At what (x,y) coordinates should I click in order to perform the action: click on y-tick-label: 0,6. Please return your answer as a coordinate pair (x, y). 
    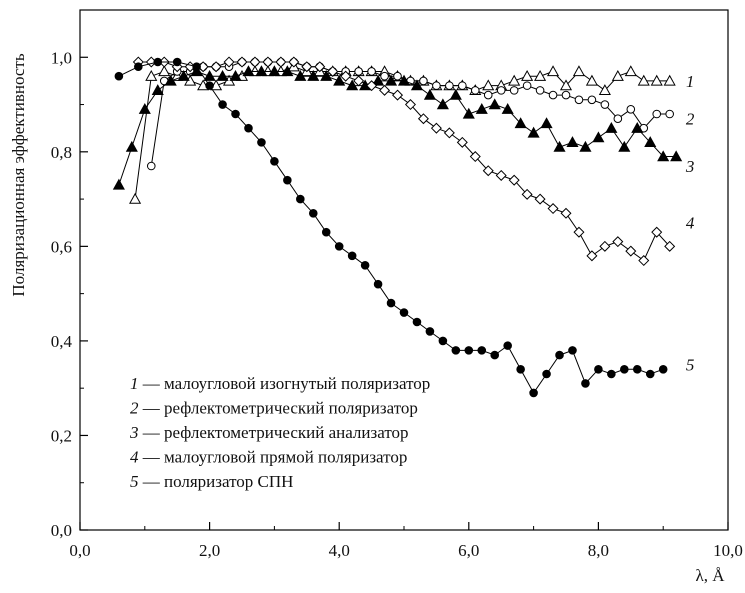
    Looking at the image, I should click on (61, 246).